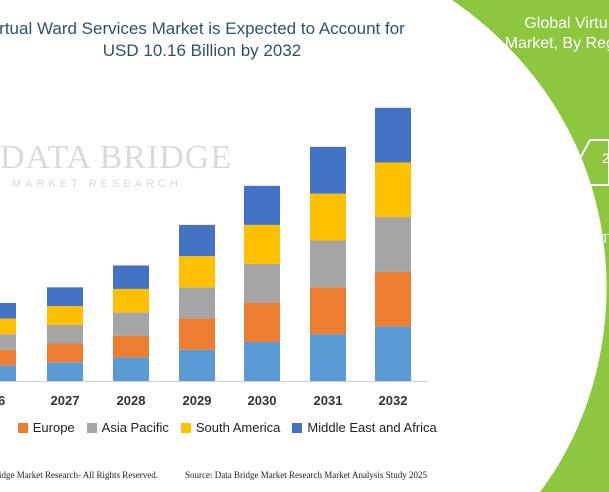  What do you see at coordinates (592, 162) in the screenshot?
I see `hexagon-icon` at bounding box center [592, 162].